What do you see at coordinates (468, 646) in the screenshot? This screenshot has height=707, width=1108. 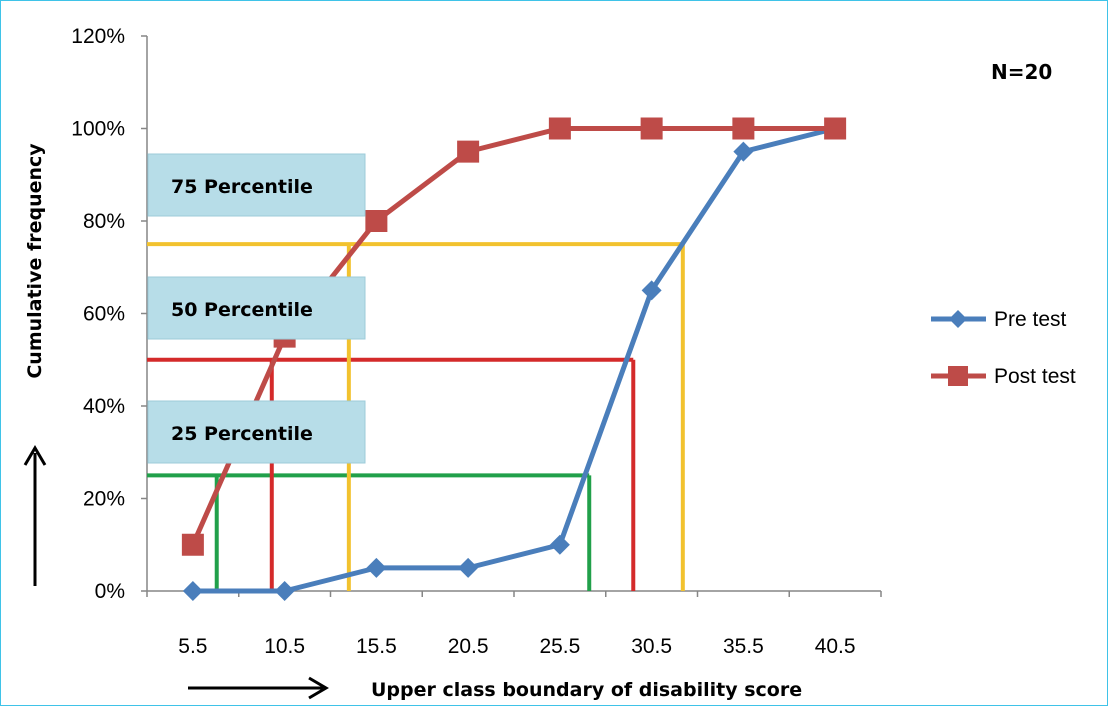 I see `x-tick-label: 20.5` at bounding box center [468, 646].